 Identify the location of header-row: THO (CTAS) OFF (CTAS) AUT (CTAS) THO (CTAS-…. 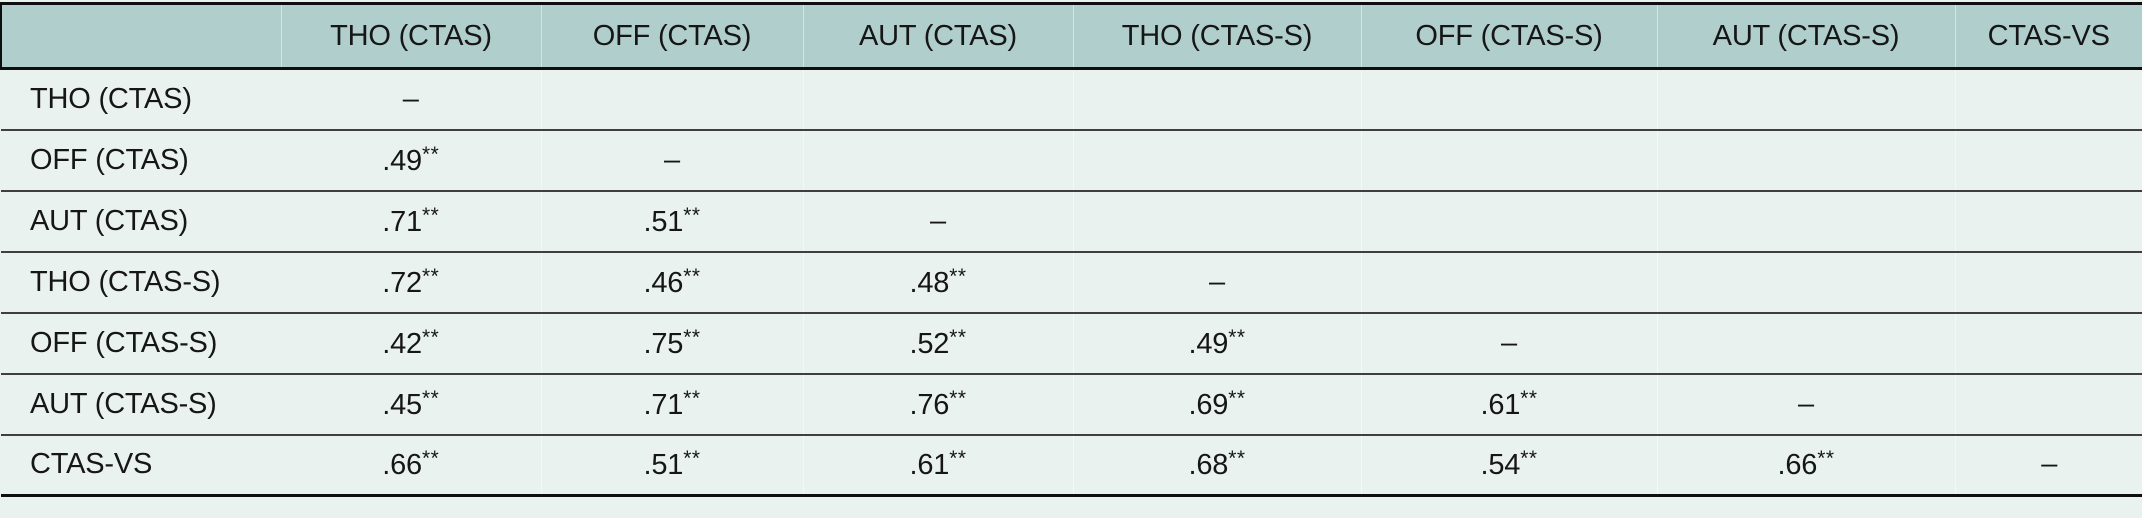
(1071, 36).